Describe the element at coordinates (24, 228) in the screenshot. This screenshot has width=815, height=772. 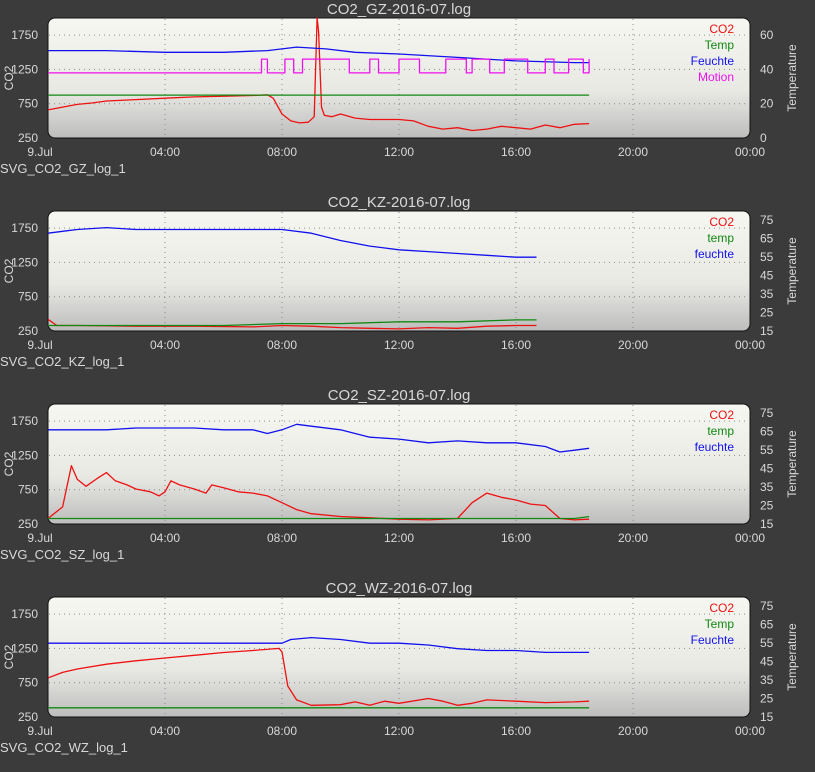
I see `y-tick-label: 1750` at that location.